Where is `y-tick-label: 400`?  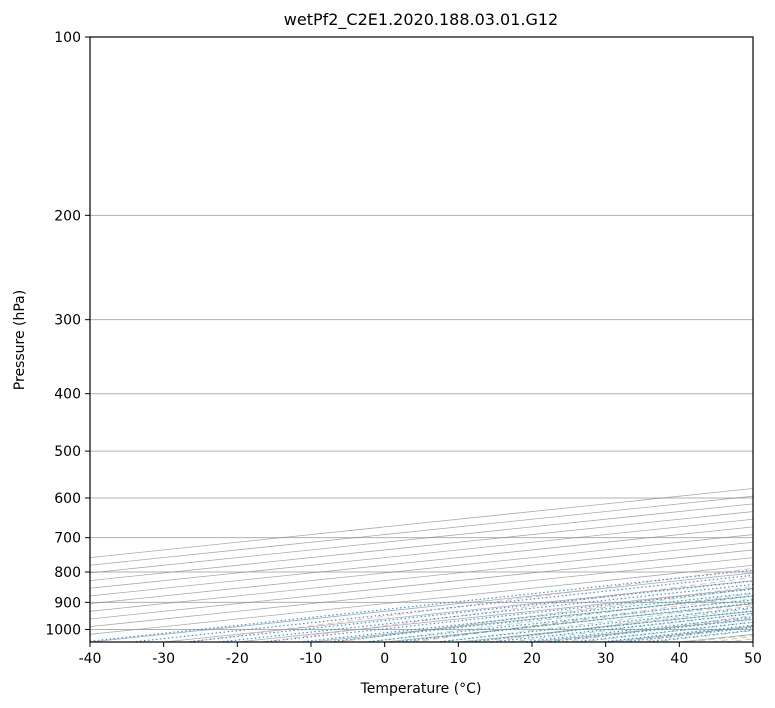 y-tick-label: 400 is located at coordinates (67, 395).